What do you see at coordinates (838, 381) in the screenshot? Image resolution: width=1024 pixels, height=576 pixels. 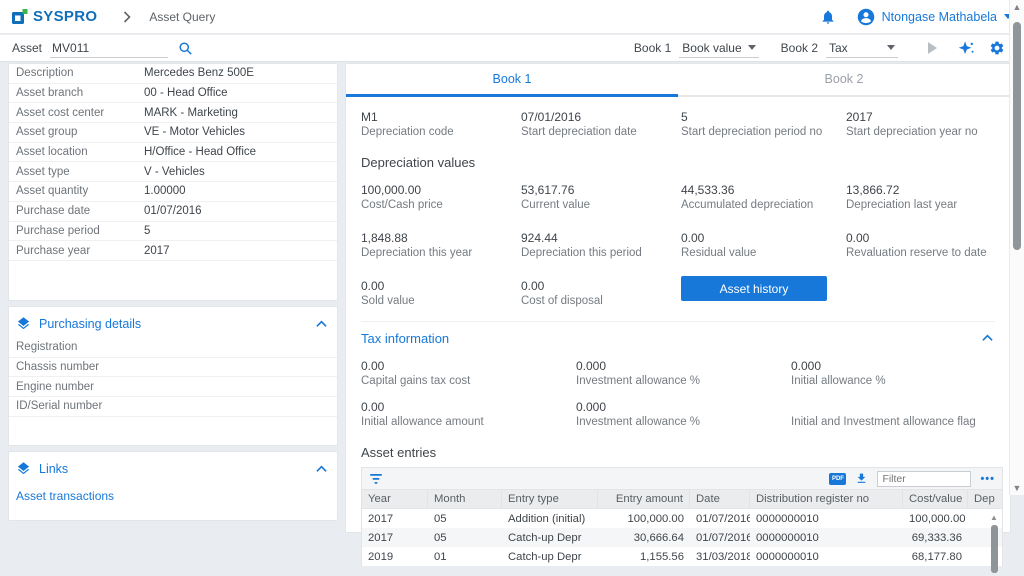 I see `stat-label: Initial allowance %` at bounding box center [838, 381].